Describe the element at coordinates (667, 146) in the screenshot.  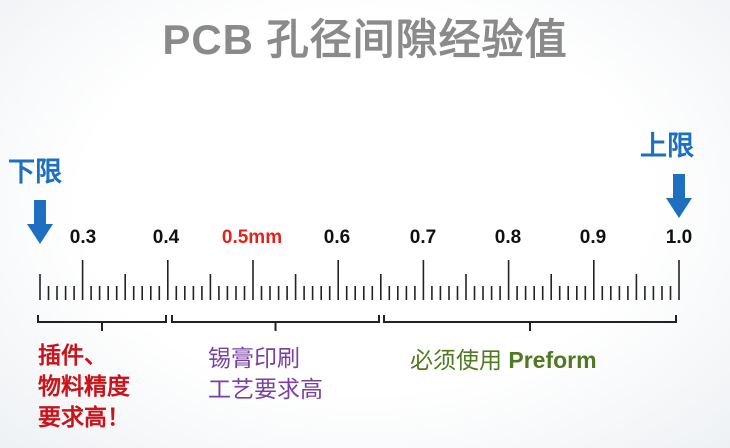
I see `upper-limit-label: 上限` at that location.